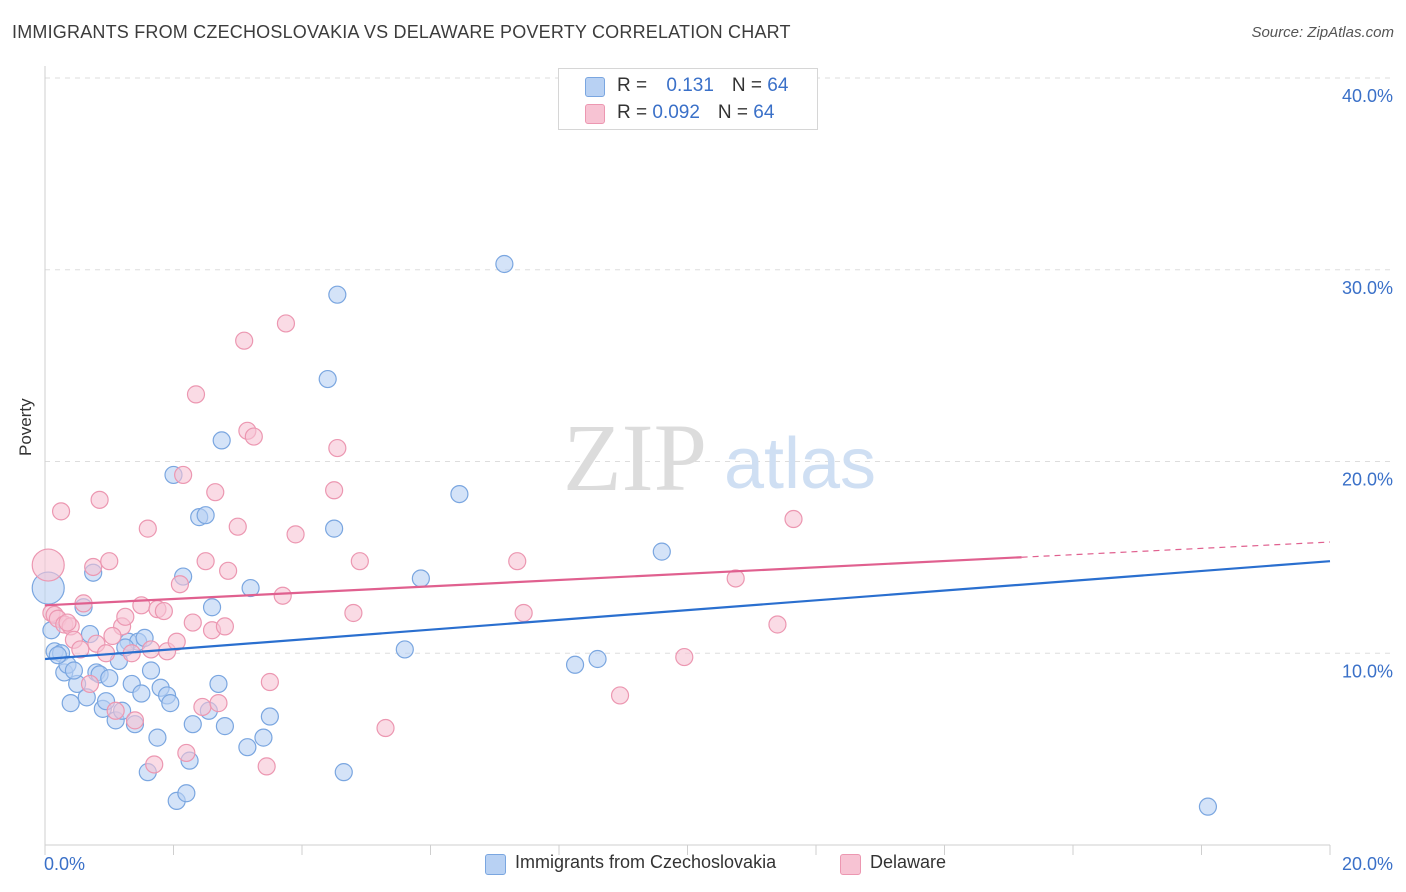 Image resolution: width=1406 pixels, height=892 pixels. I want to click on x-tick-label: 20.0%, so click(1367, 864).